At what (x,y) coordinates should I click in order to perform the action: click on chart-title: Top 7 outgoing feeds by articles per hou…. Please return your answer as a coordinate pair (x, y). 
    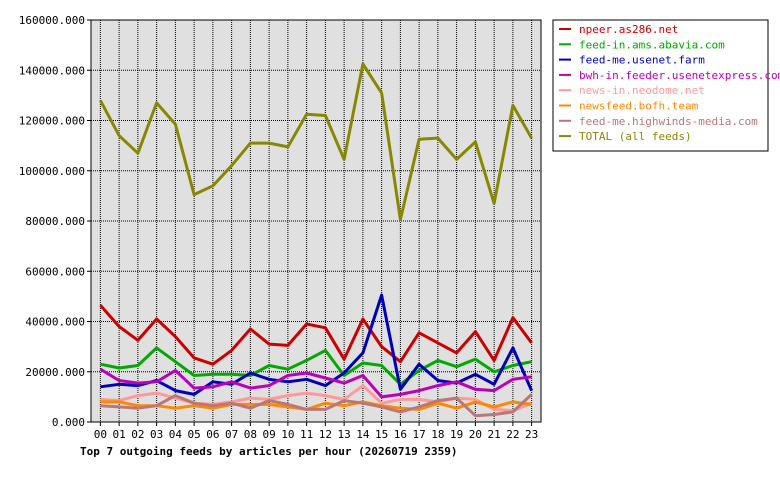
    Looking at the image, I should click on (269, 451).